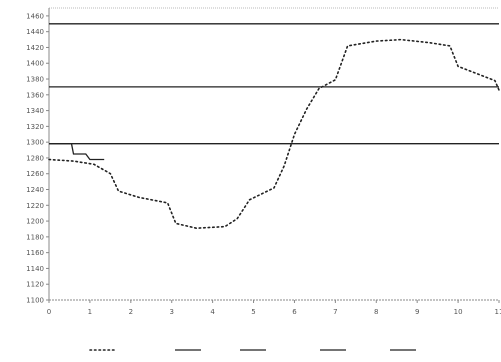  I want to click on x-tick-label: 0, so click(49, 312).